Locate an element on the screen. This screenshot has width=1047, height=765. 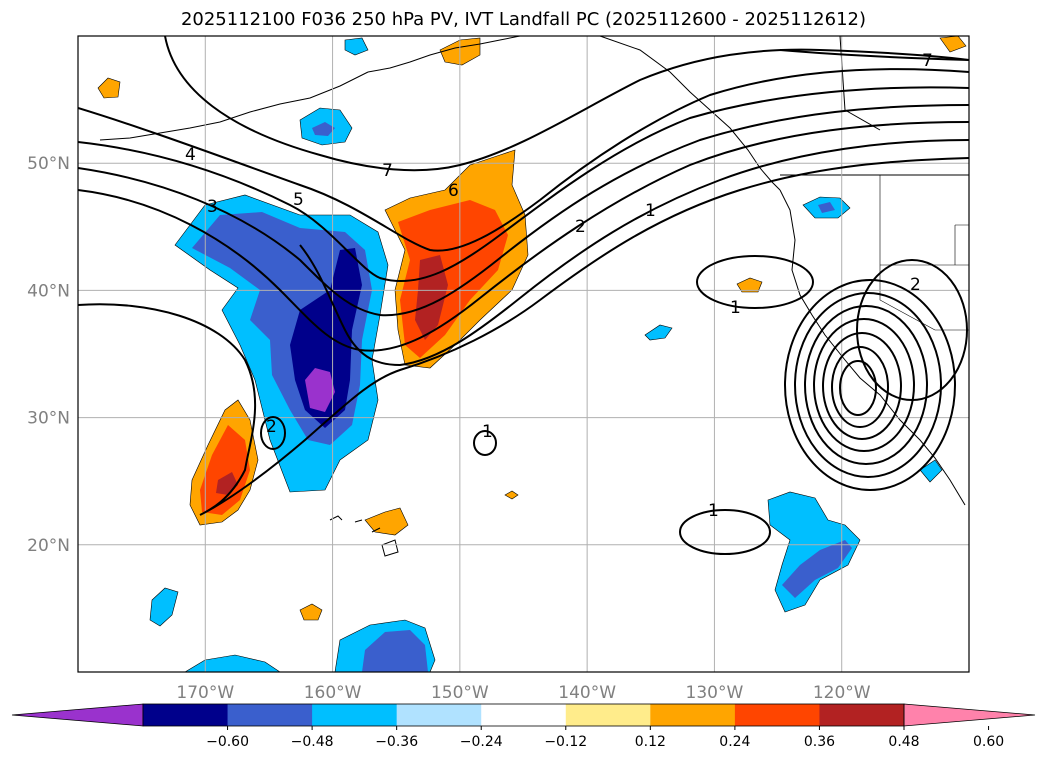
pv-negative-blob-southwest is located at coordinates (164, 607).